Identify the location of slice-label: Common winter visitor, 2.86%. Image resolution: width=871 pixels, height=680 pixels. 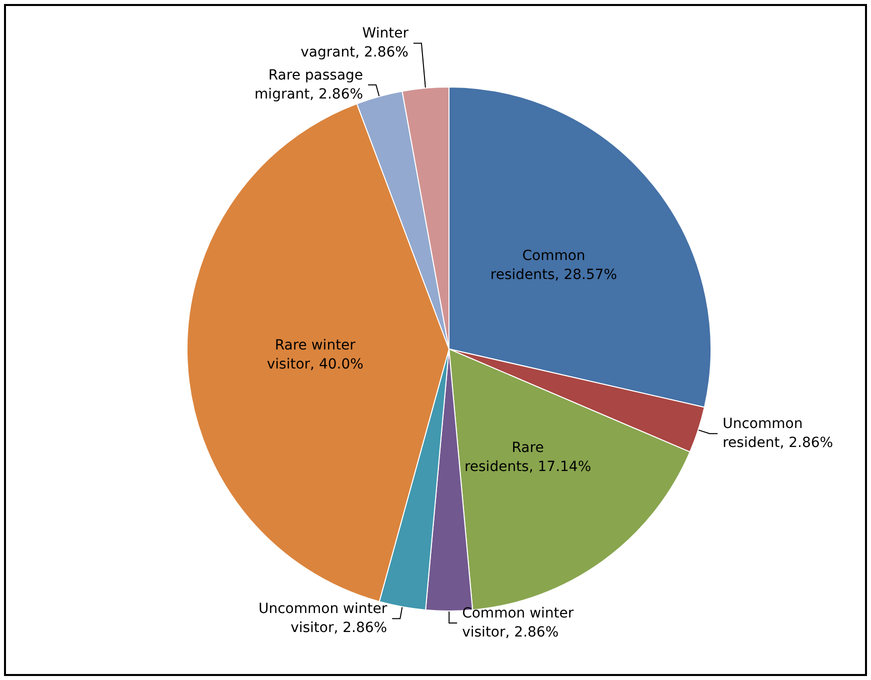
(518, 623).